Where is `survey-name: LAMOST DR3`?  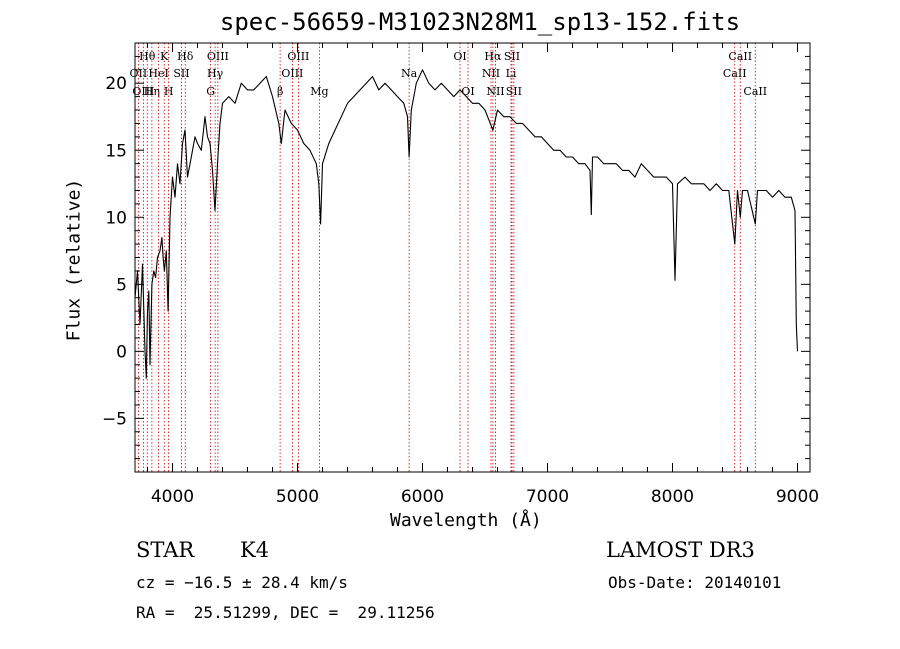 survey-name: LAMOST DR3 is located at coordinates (680, 550).